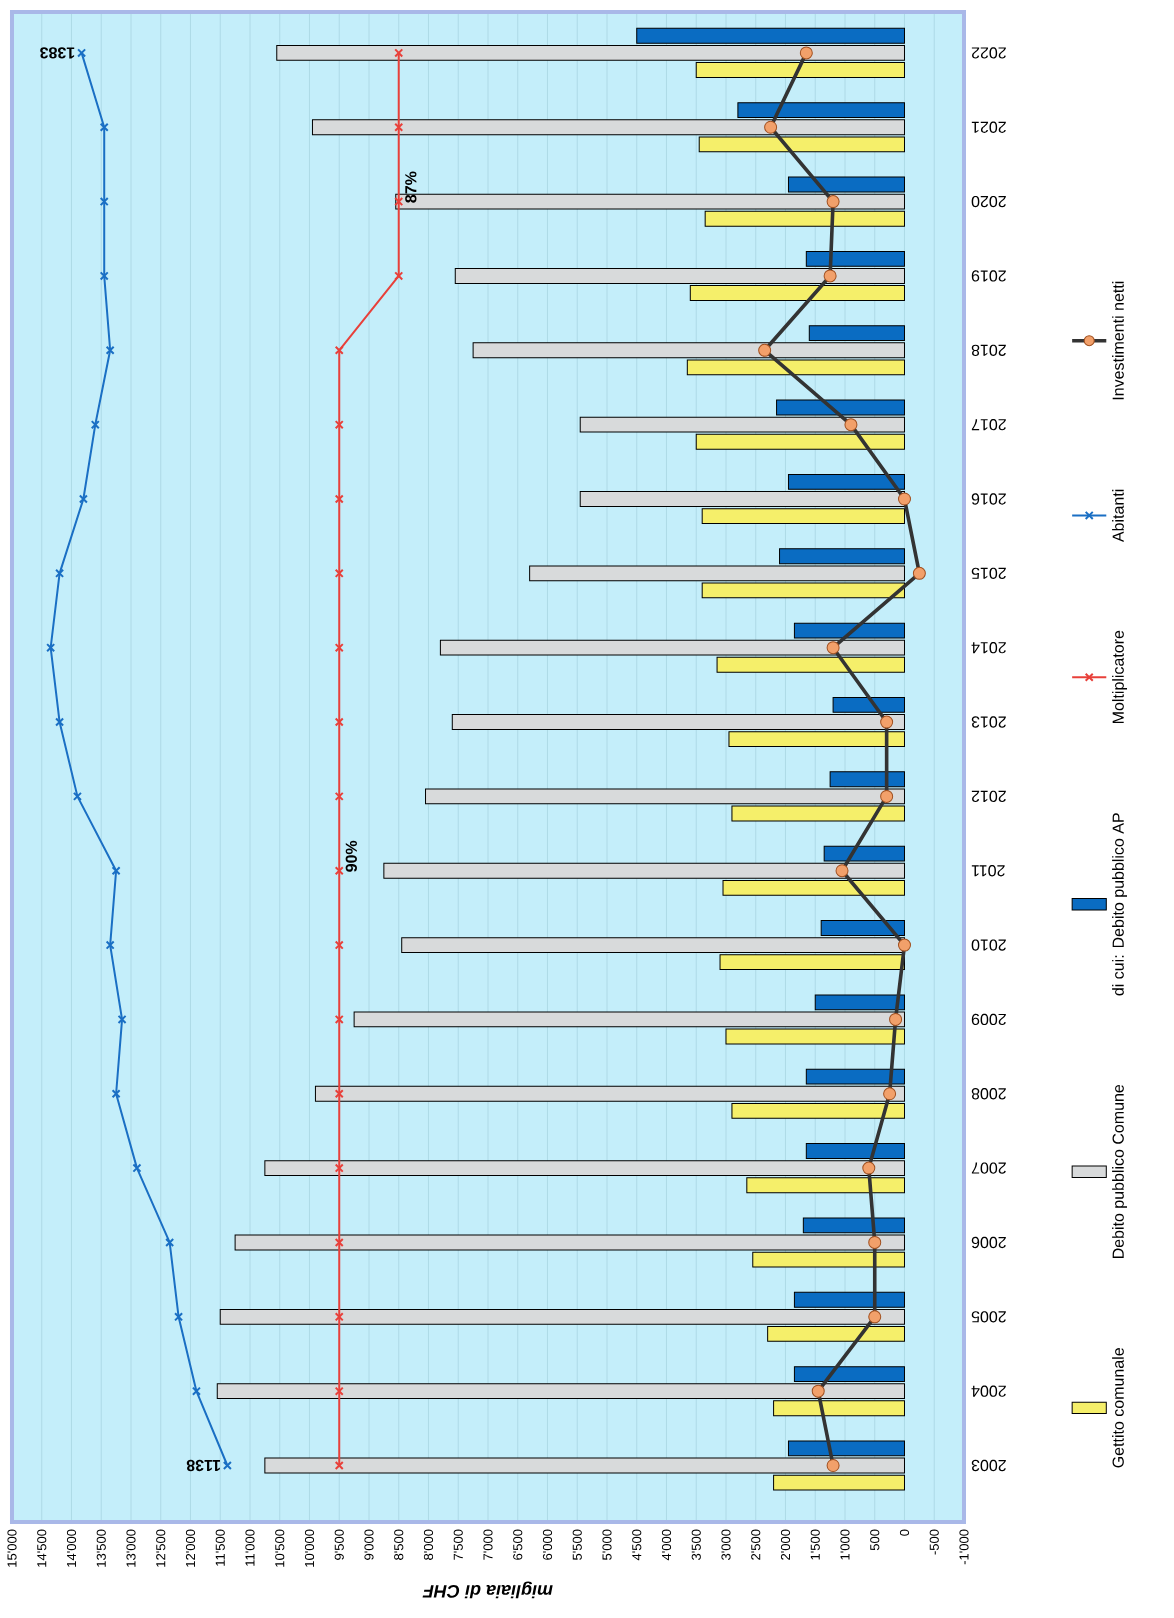  I want to click on x-tick-label: 11'500, so click(220, 1547).